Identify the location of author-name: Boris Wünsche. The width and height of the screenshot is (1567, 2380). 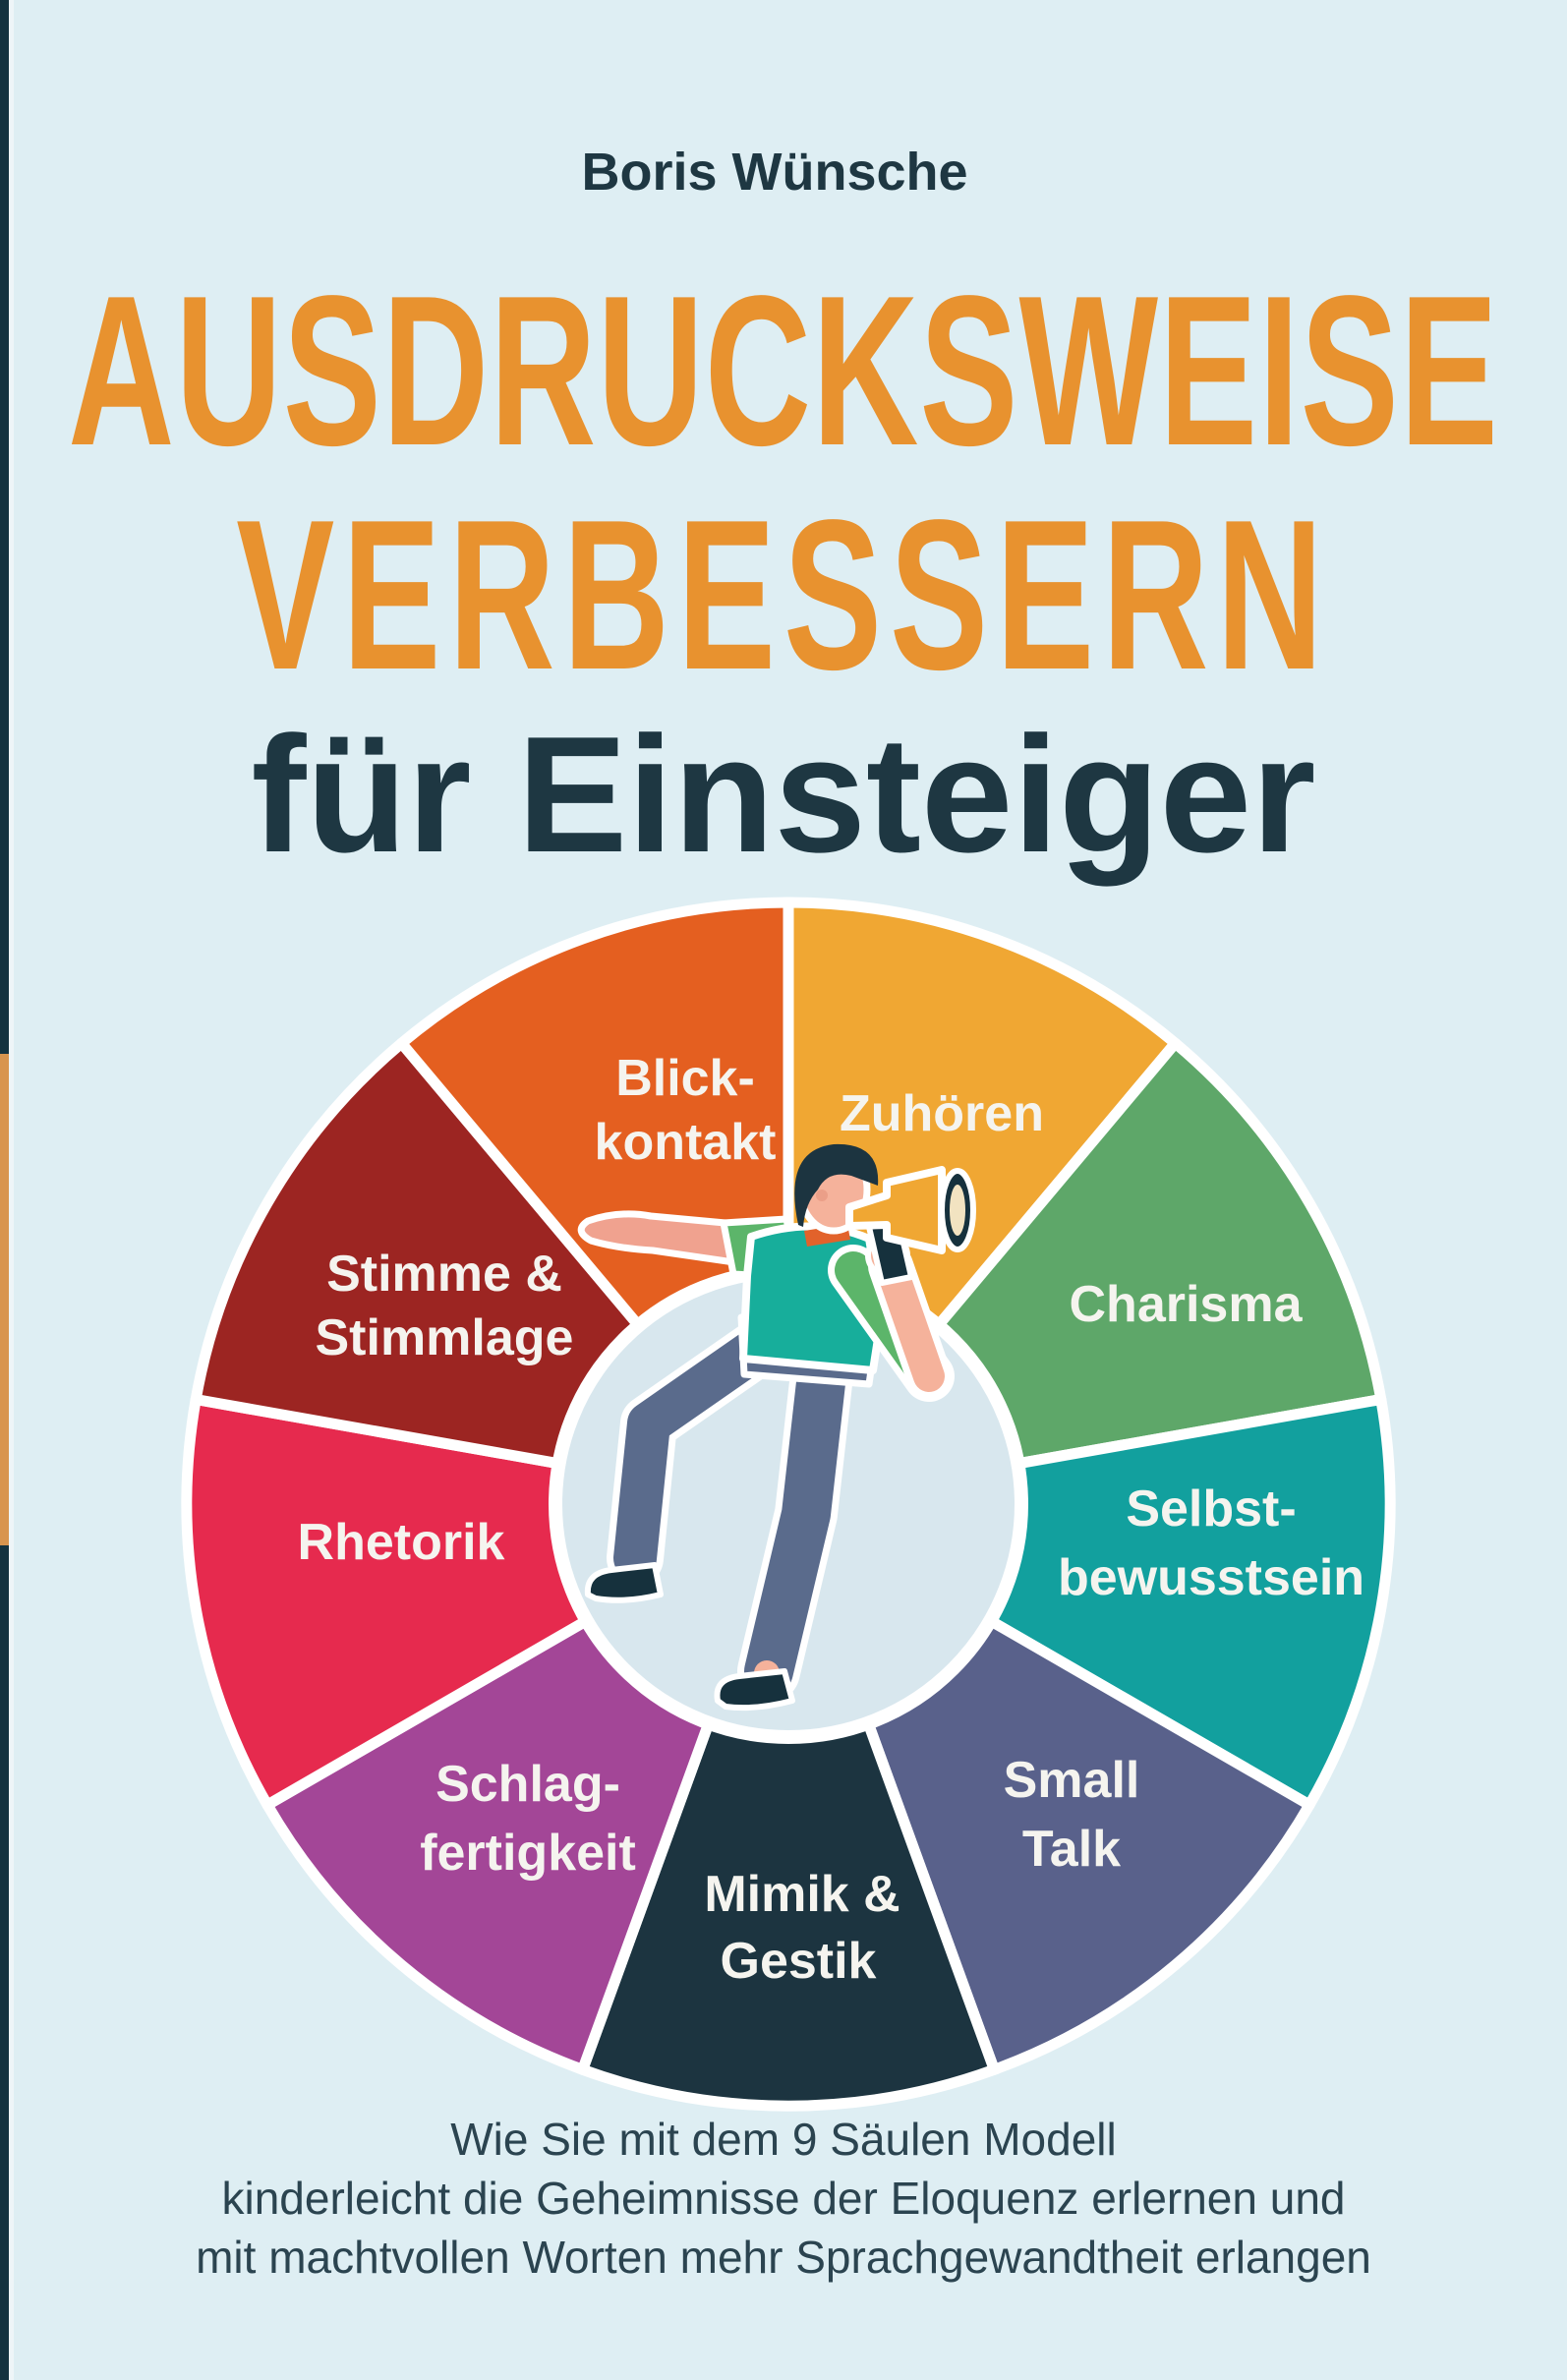
(774, 172).